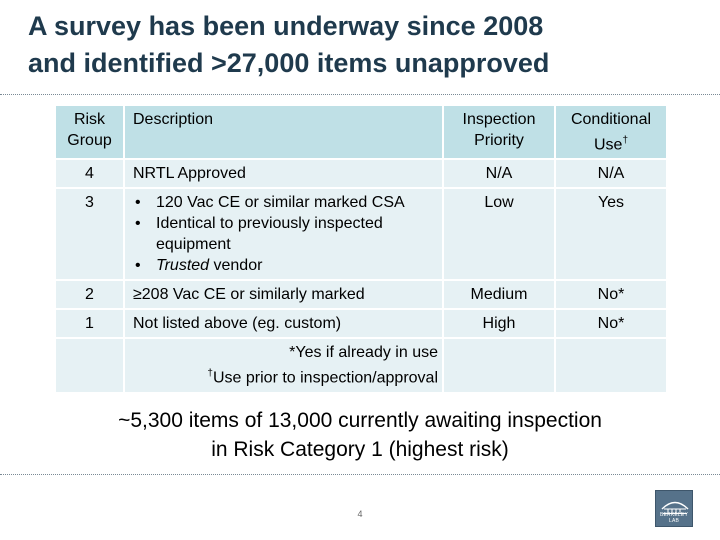 The image size is (720, 540). What do you see at coordinates (286, 26) in the screenshot?
I see `title-line-1: A survey has been underway since 2008` at bounding box center [286, 26].